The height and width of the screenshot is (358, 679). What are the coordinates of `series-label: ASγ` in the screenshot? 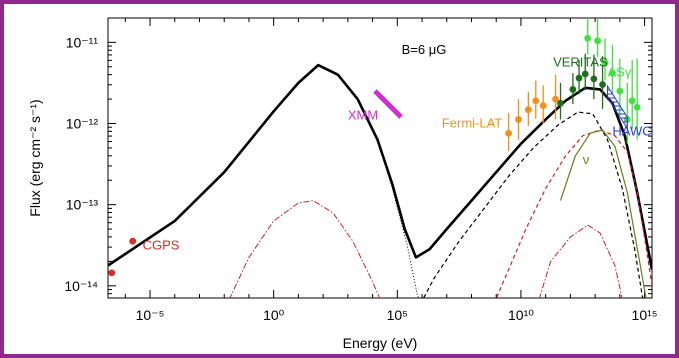 It's located at (619, 71).